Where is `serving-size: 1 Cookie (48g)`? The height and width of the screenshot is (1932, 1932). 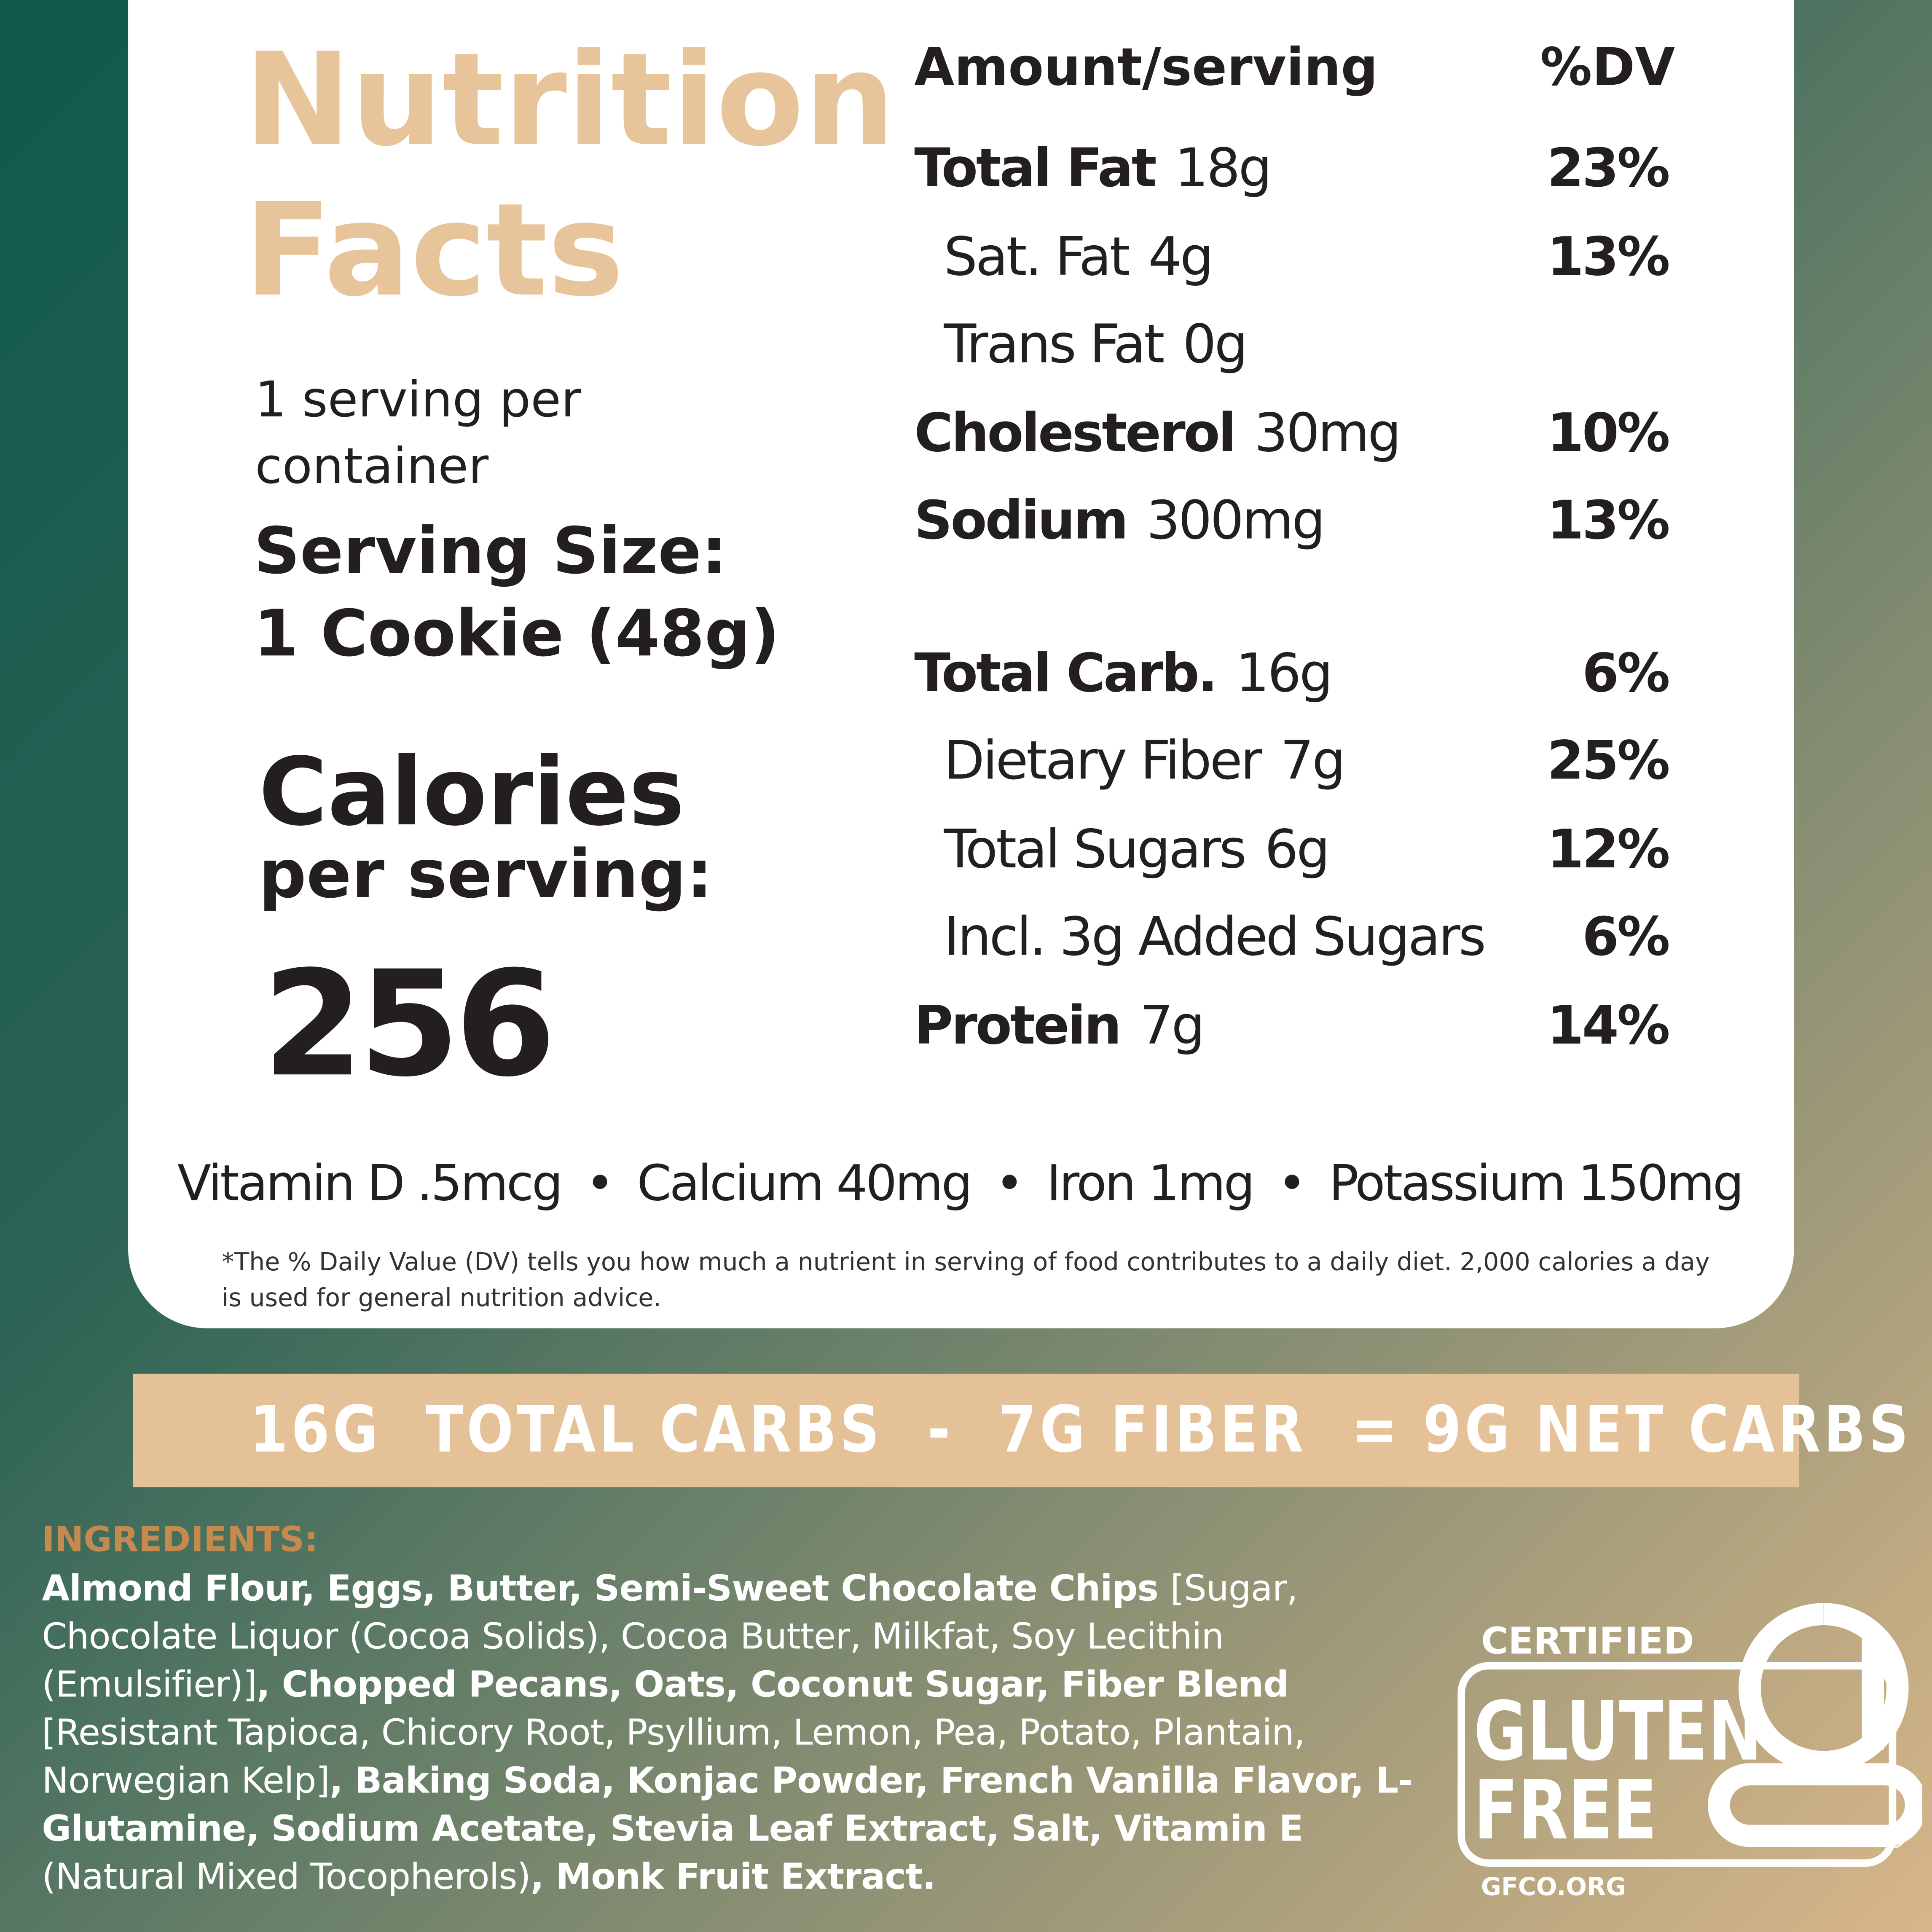
serving-size: 1 Cookie (48g) is located at coordinates (517, 634).